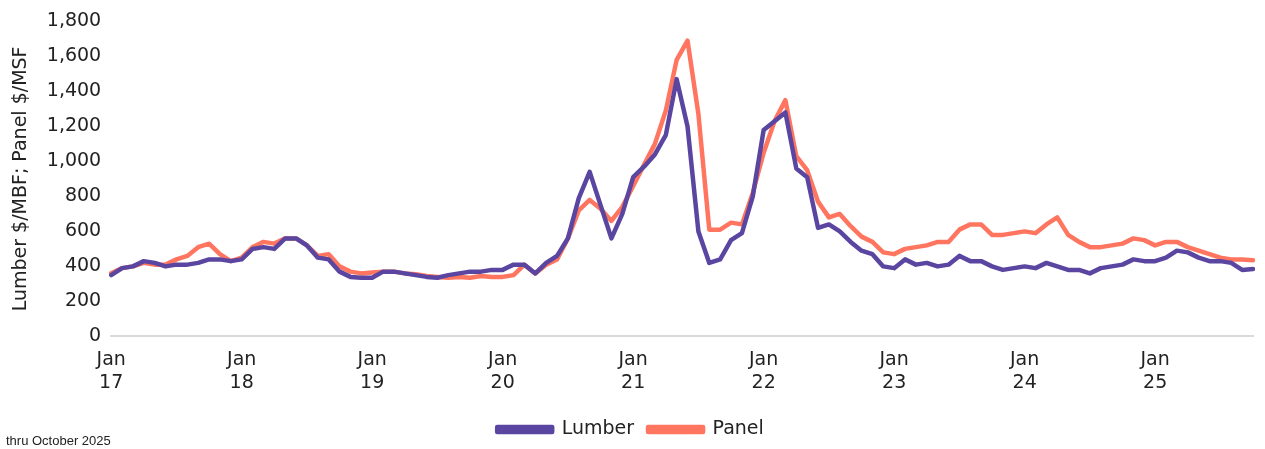 The width and height of the screenshot is (1265, 449). I want to click on y-axis-title: Lumber $/MBF; Panel $/MSF, so click(19, 179).